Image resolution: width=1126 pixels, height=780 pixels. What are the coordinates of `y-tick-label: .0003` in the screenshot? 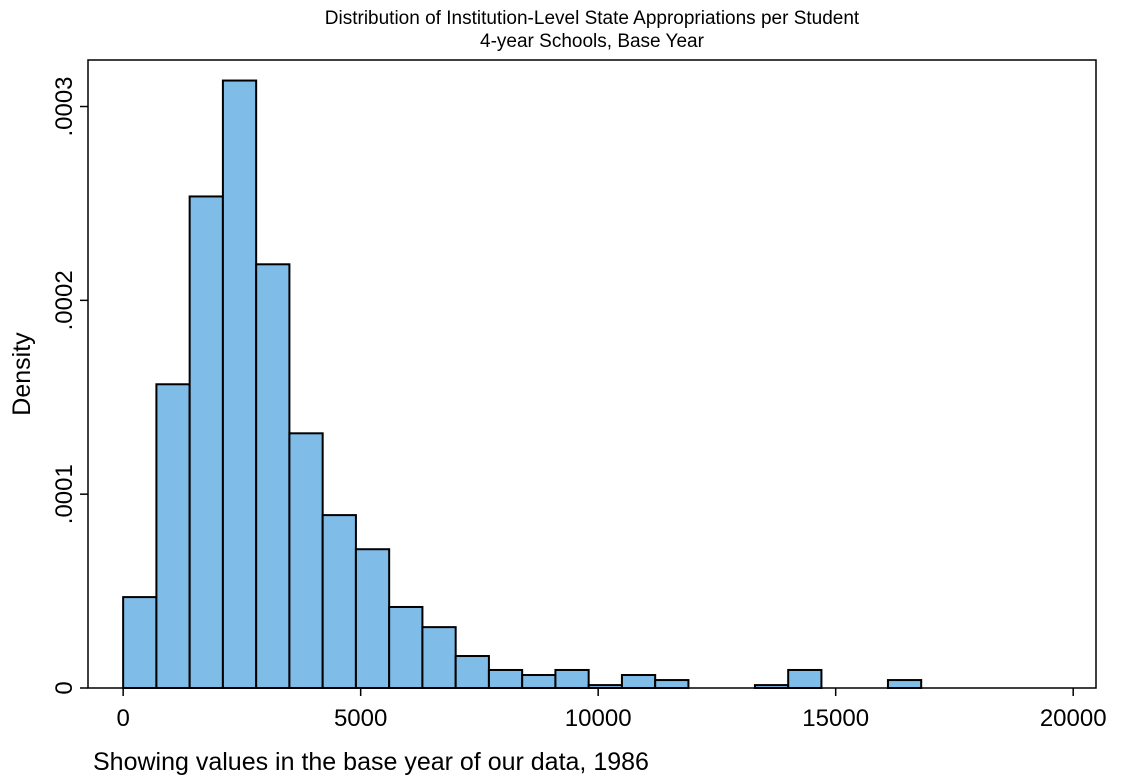 It's located at (64, 106).